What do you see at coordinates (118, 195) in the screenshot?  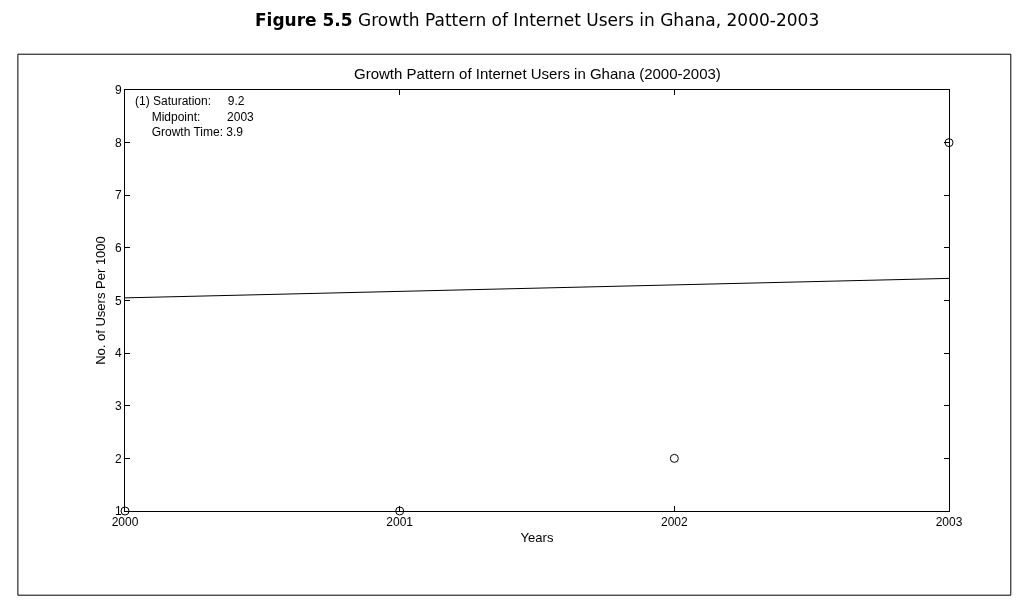 I see `y-tick-label: 7` at bounding box center [118, 195].